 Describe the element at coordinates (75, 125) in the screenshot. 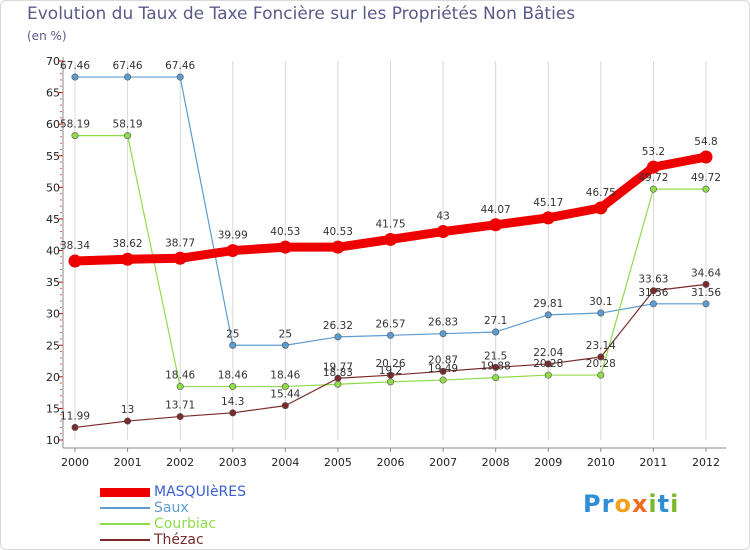

I see `data-label: 58.19` at that location.